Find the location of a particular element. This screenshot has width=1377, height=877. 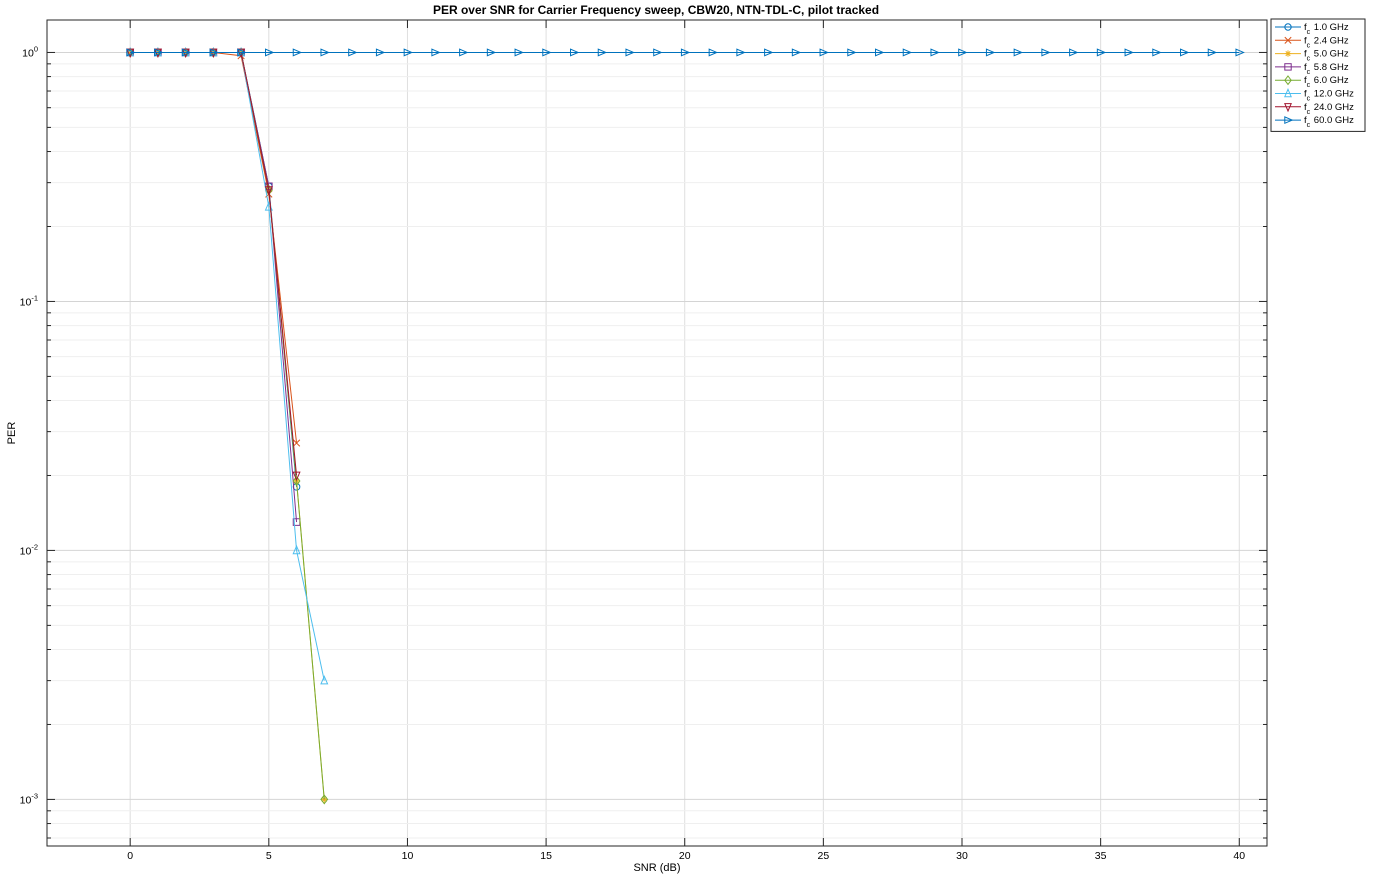

series-60-0-ghz is located at coordinates (685, 52).